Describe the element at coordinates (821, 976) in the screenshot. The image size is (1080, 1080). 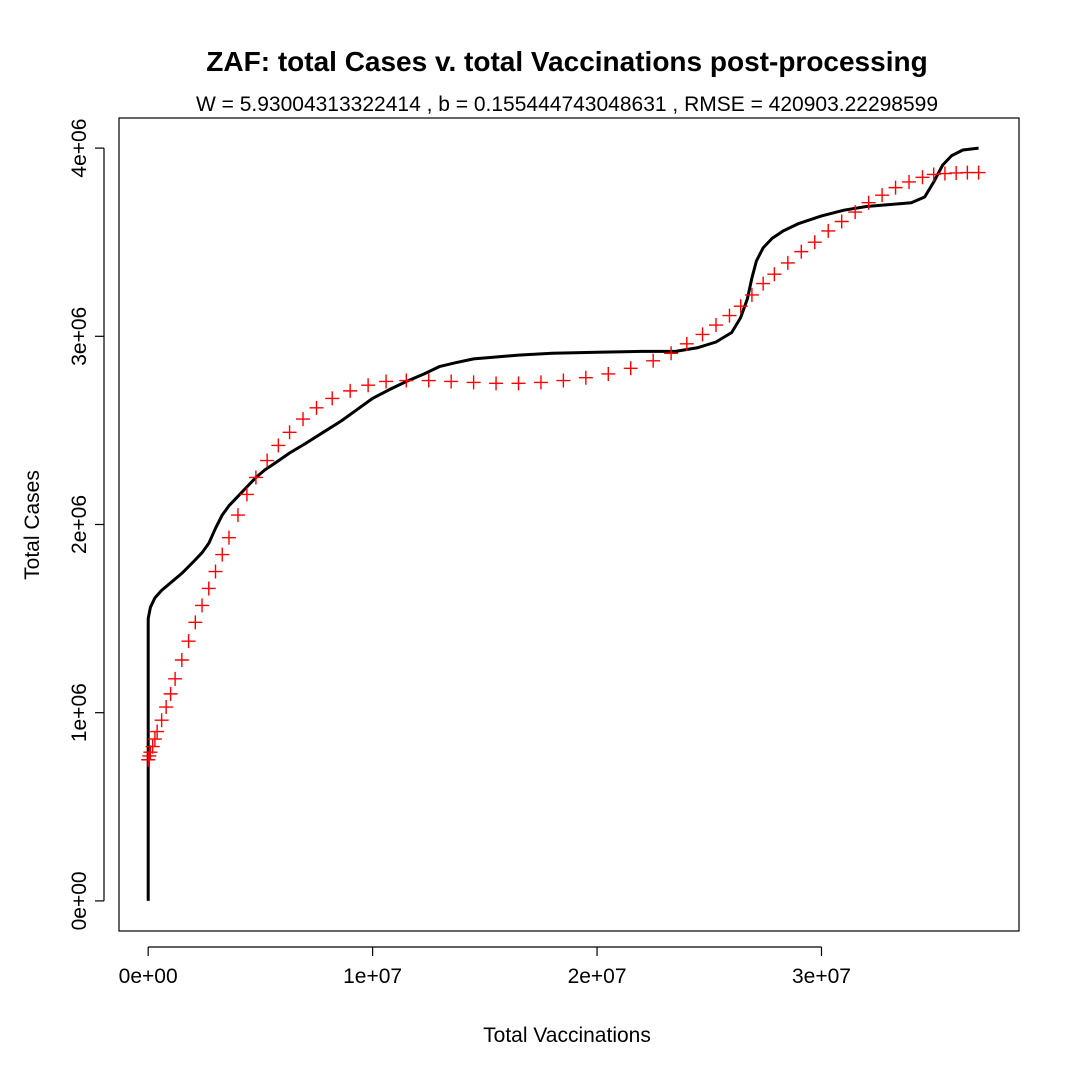
I see `x-tick-label: 3e+07` at that location.